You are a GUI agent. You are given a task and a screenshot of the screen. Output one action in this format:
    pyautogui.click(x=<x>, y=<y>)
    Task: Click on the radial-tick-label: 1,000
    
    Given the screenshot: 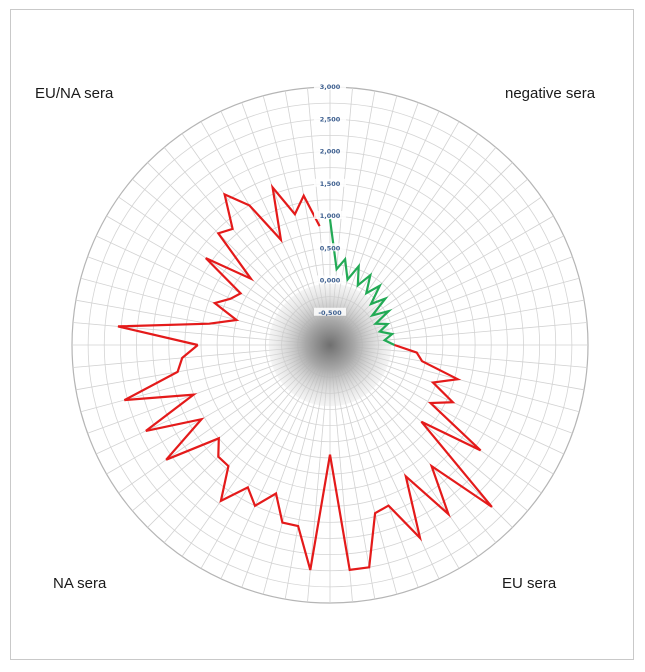 What is the action you would take?
    pyautogui.click(x=330, y=216)
    